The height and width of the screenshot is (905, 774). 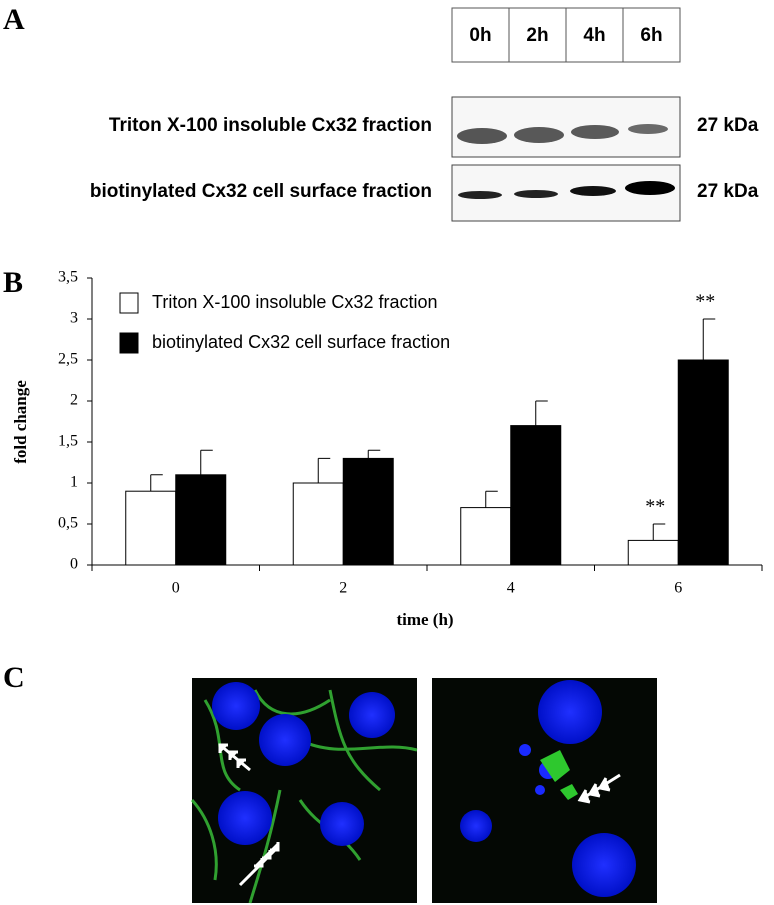 I want to click on x-axis-title: time (h), so click(x=424, y=619).